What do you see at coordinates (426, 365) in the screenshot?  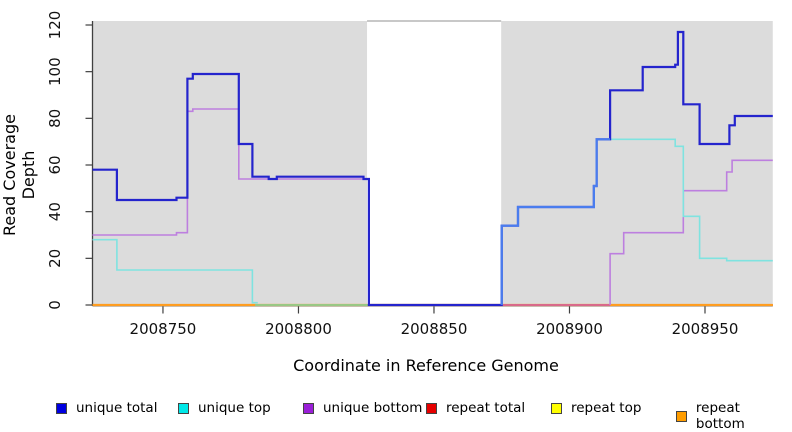 I see `x-axis-title: Coordinate in Reference Genome` at bounding box center [426, 365].